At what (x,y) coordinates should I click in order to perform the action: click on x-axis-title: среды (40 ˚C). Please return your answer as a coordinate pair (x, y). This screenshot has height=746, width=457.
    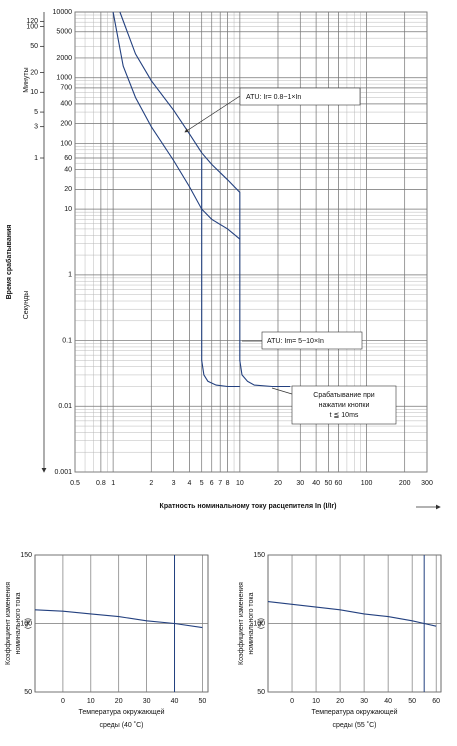
    Looking at the image, I should click on (122, 725).